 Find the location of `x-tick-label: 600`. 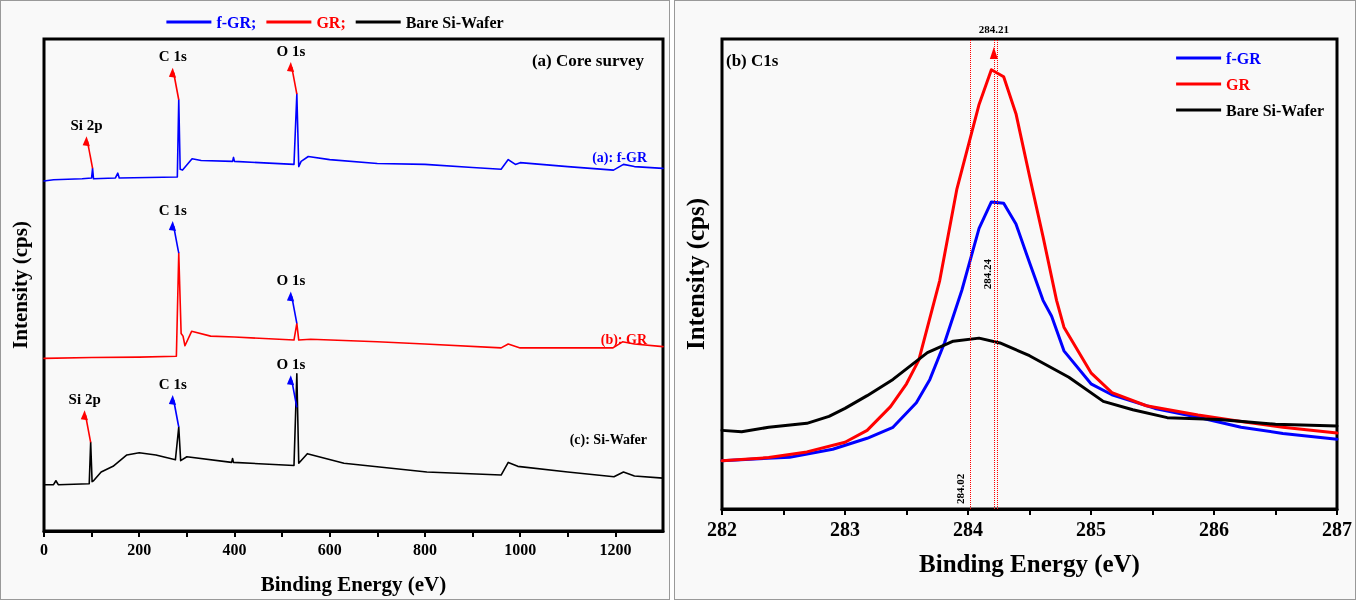

x-tick-label: 600 is located at coordinates (329, 549).